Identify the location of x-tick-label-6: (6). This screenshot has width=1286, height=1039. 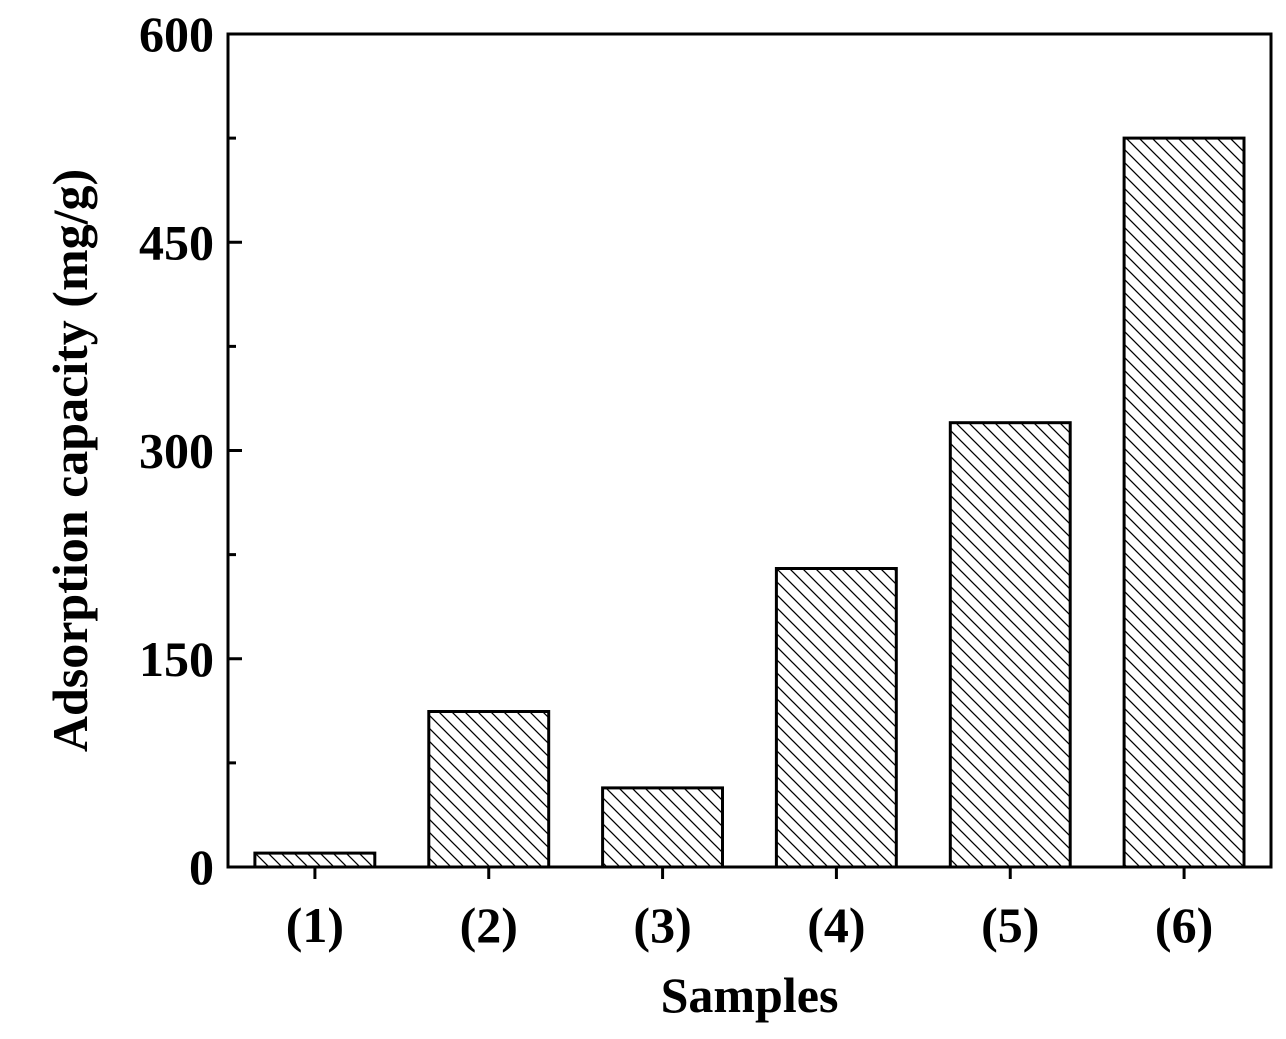
(1184, 925).